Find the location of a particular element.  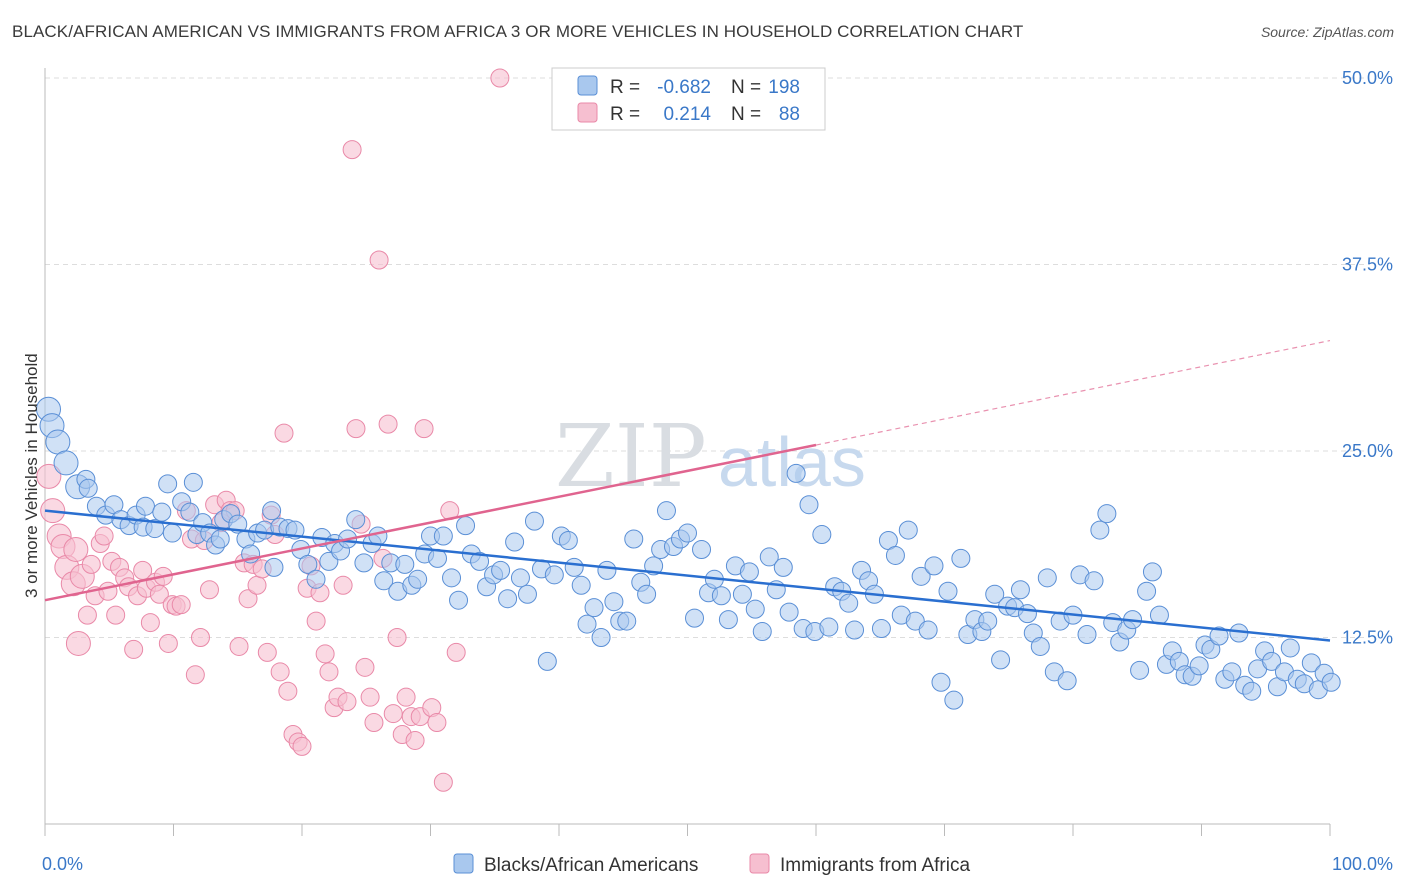

source-label: Source: ZipAtlas.com is located at coordinates (1327, 32).